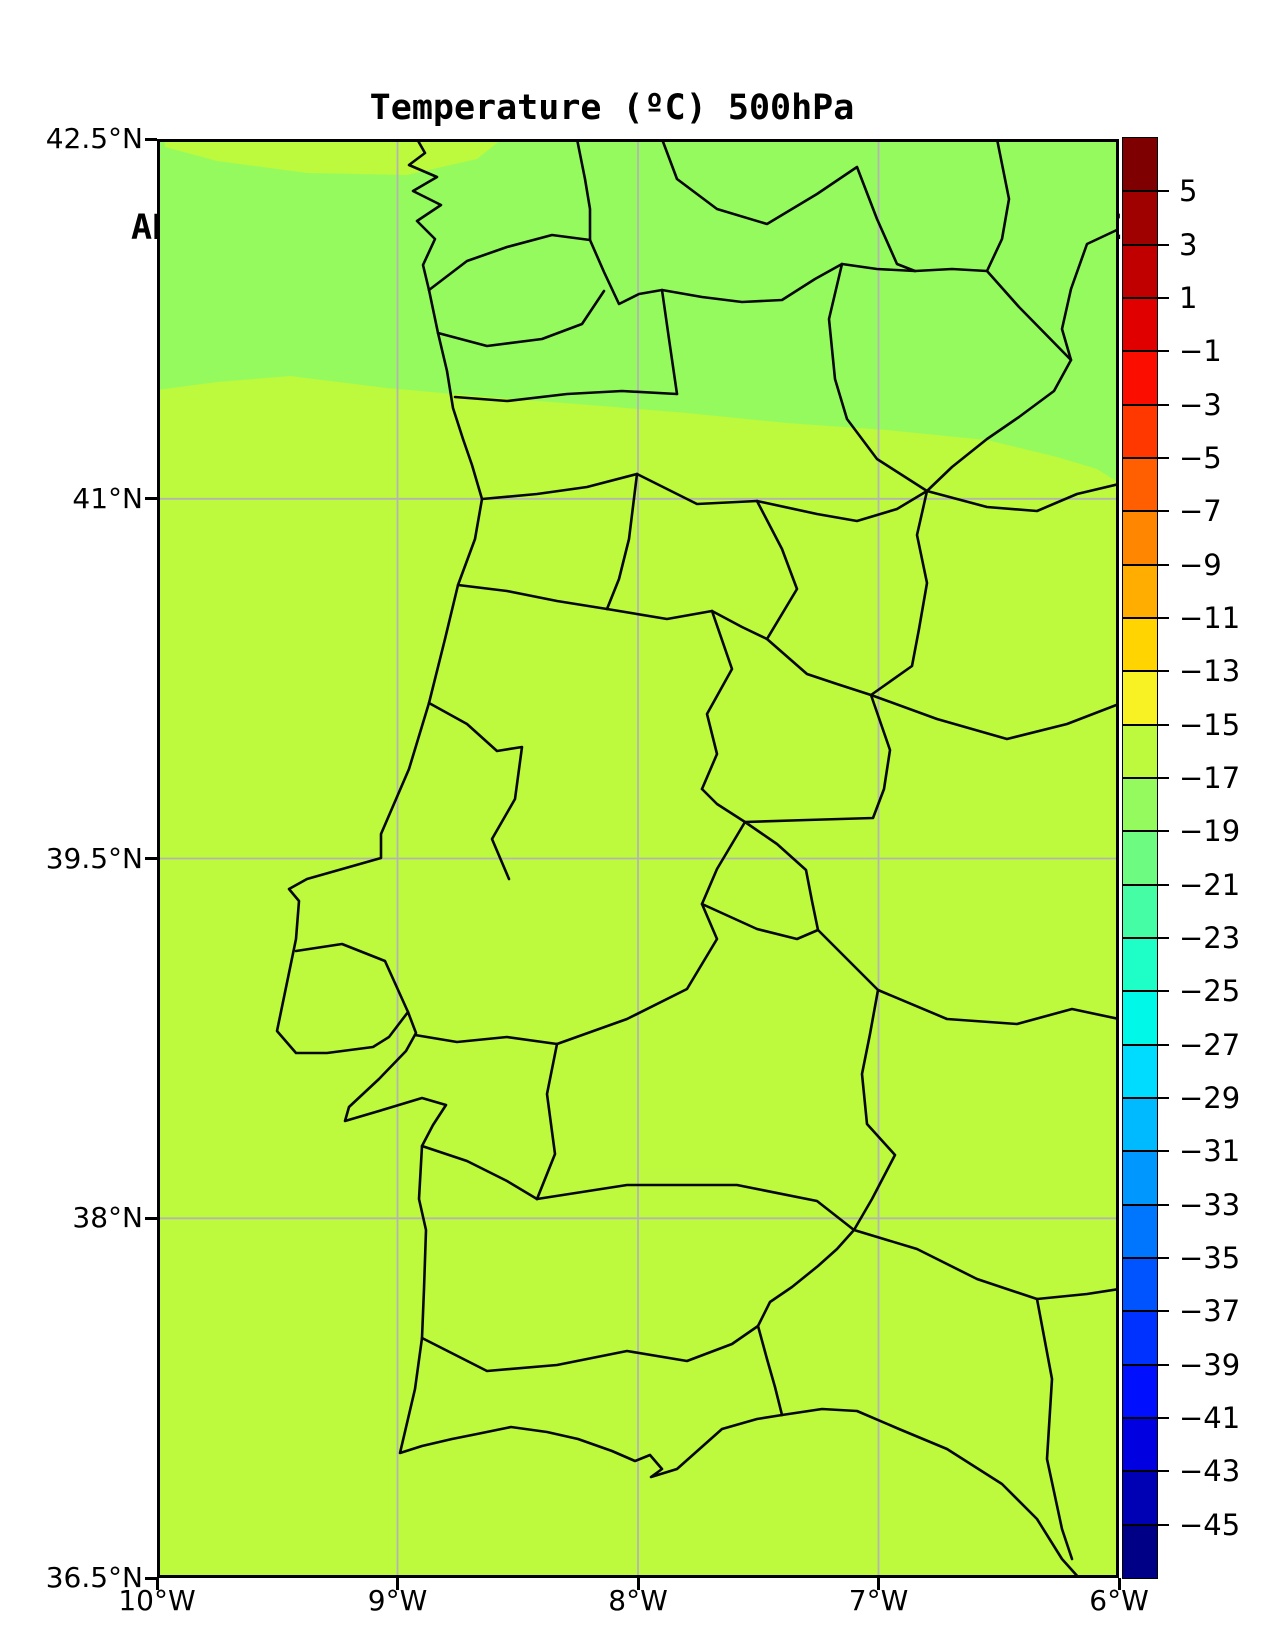 This screenshot has width=1267, height=1644. I want to click on colorbar-tick-label: 1, so click(1188, 298).